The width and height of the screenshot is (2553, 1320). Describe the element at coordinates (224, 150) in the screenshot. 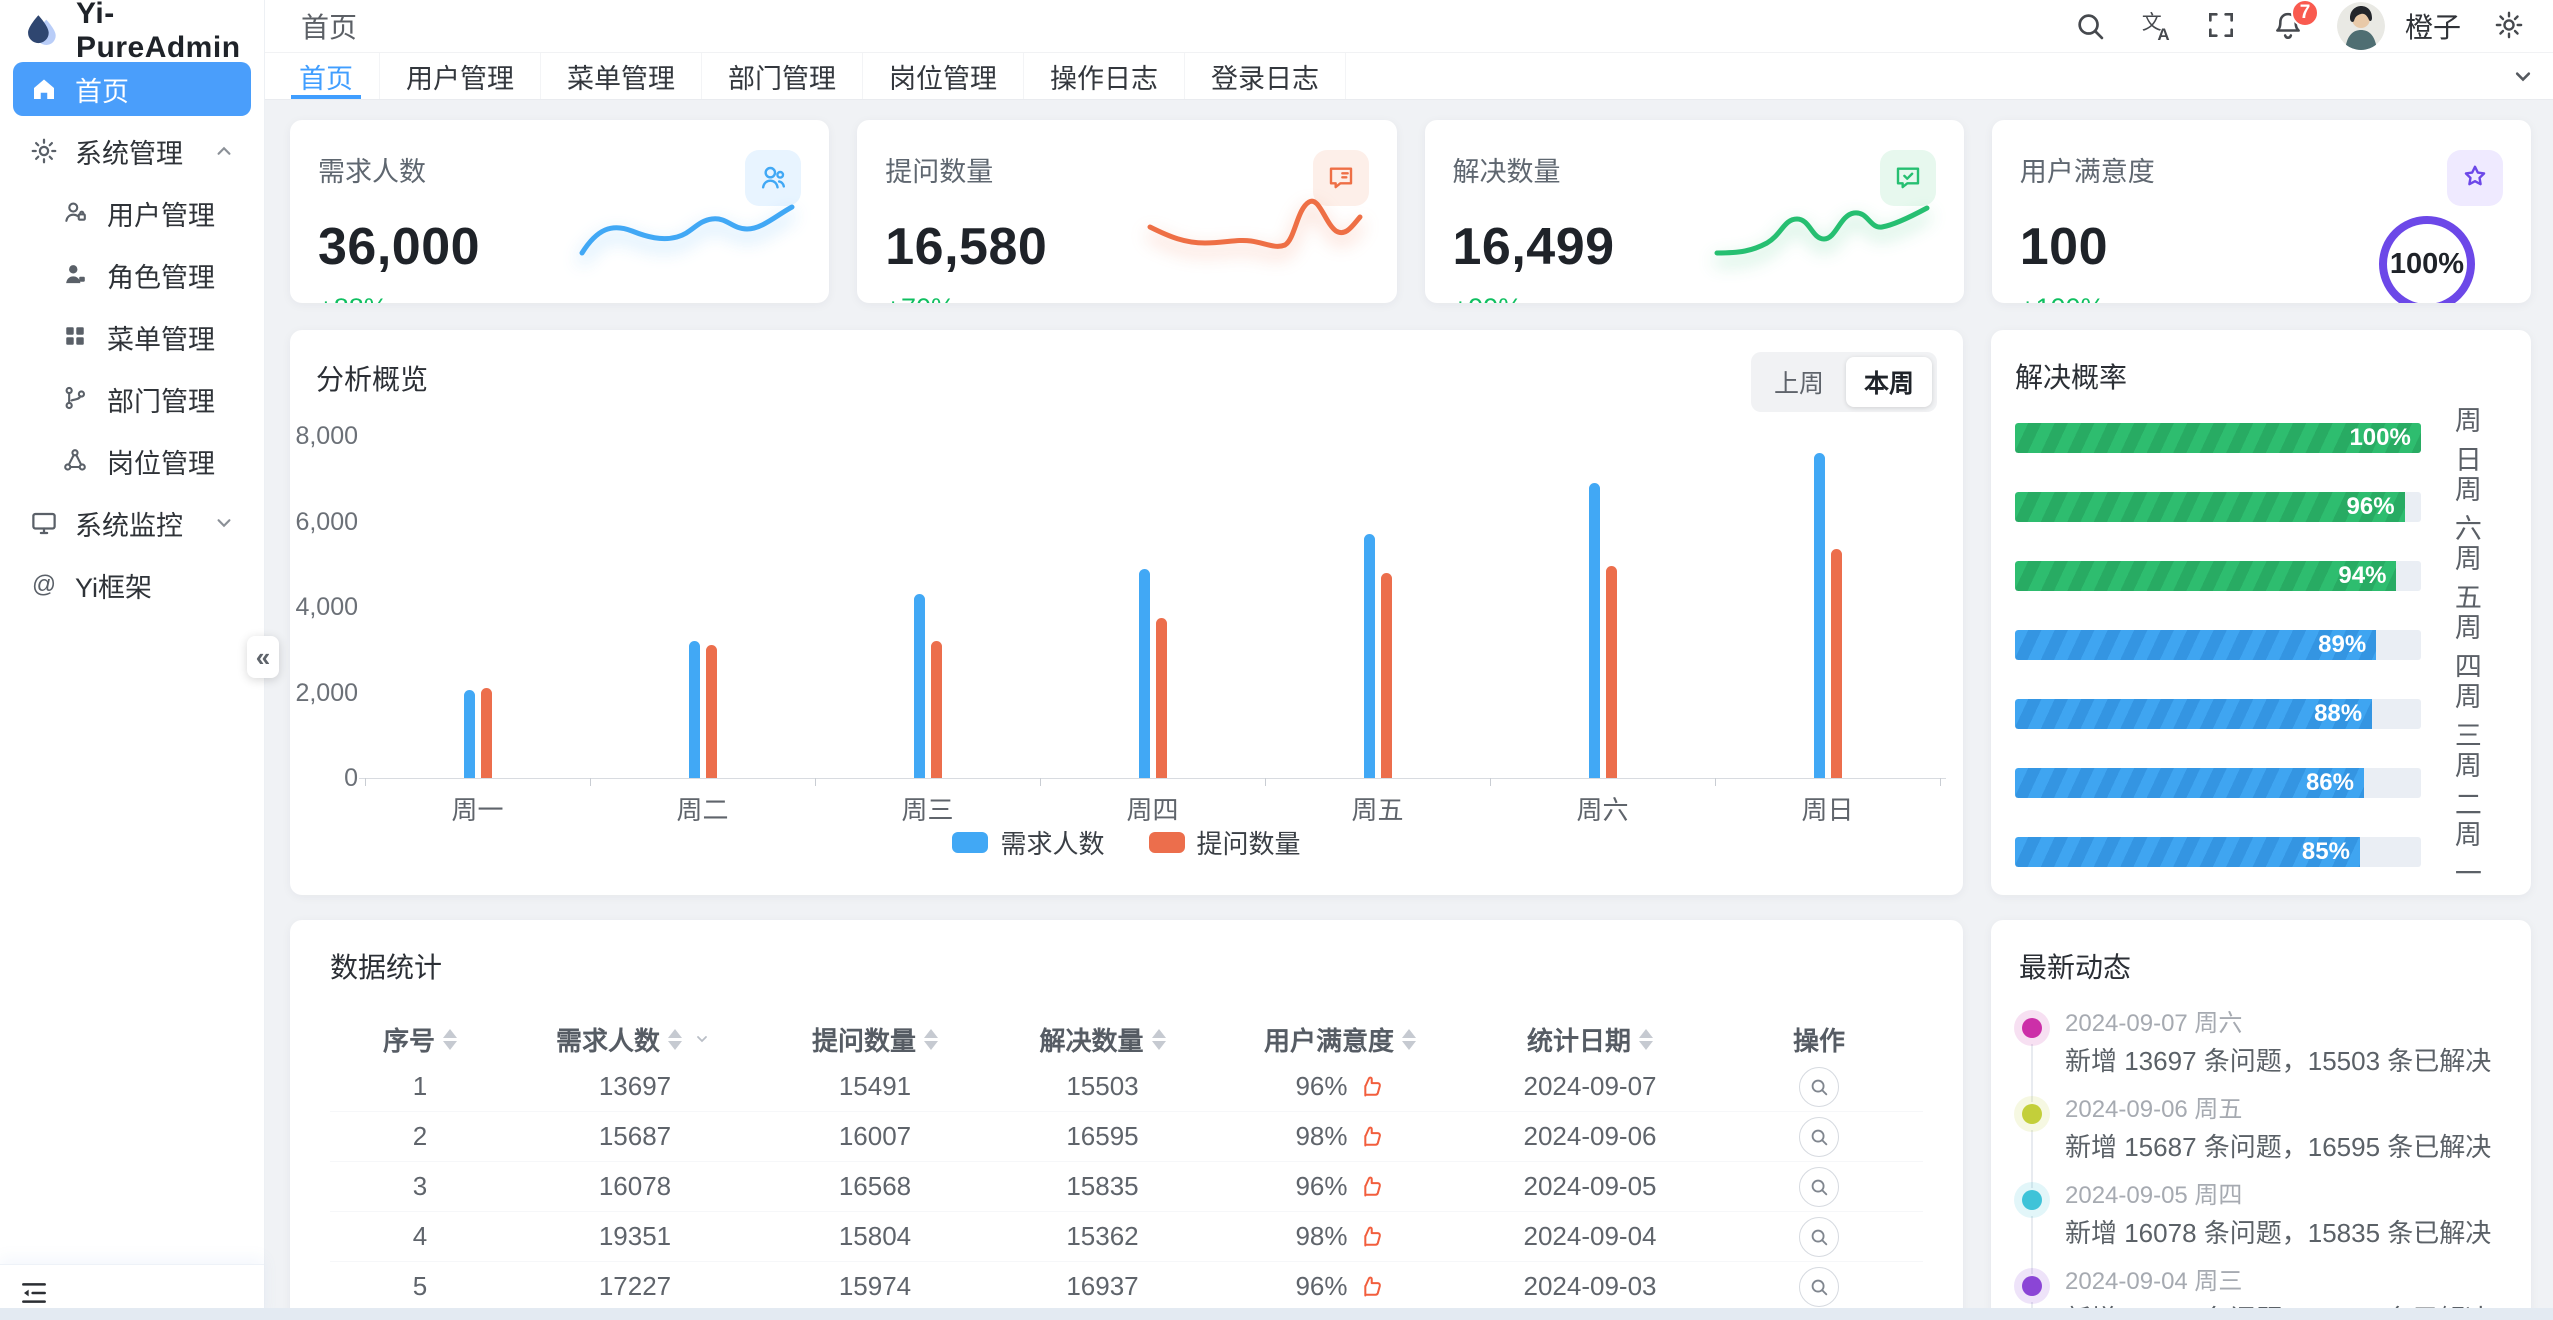

I see `chevron-up-icon` at that location.